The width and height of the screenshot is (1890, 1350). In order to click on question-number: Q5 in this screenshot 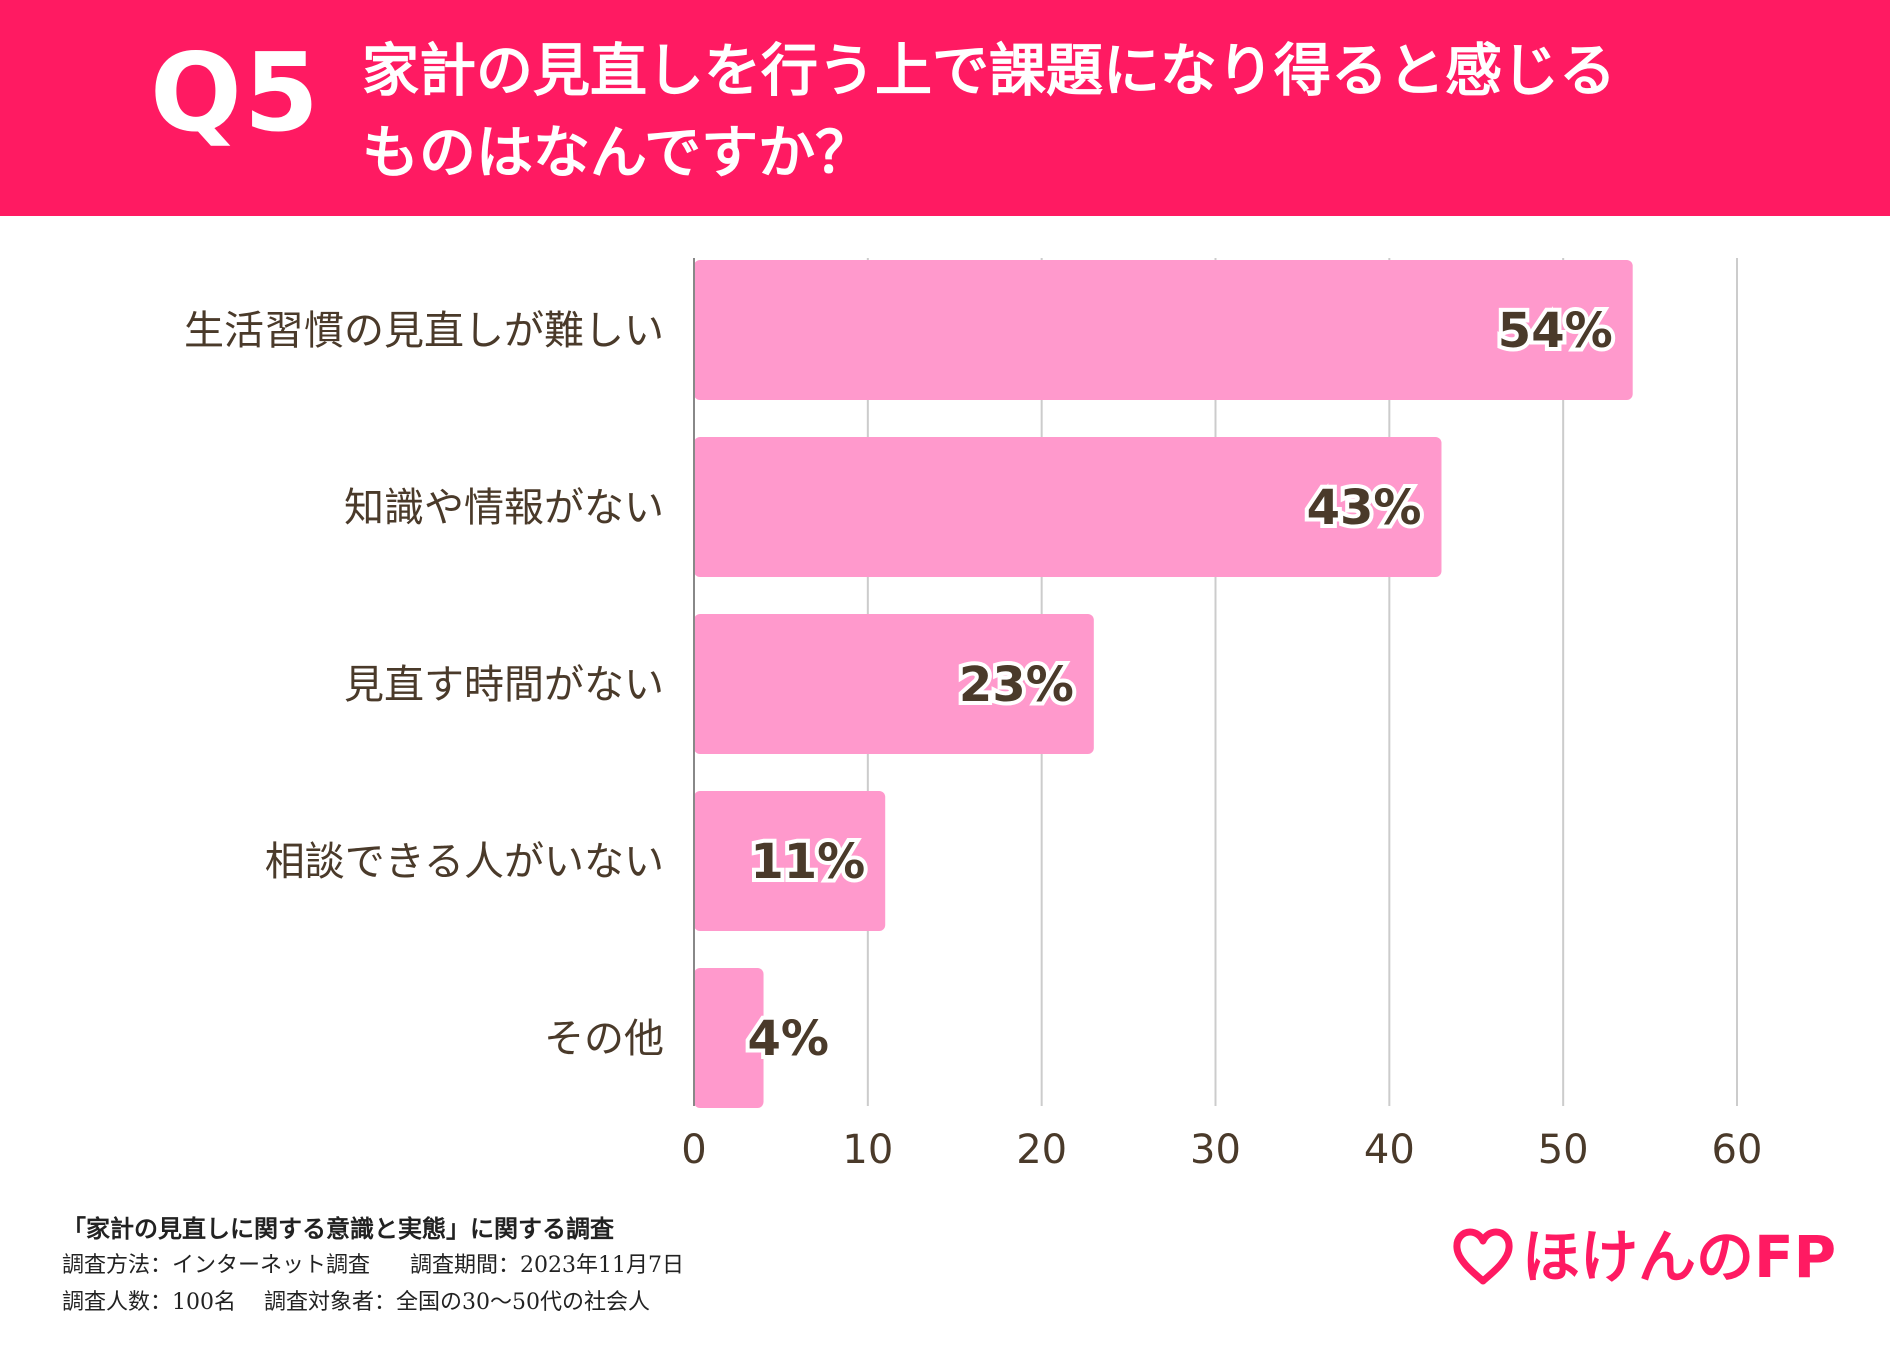, I will do `click(235, 93)`.